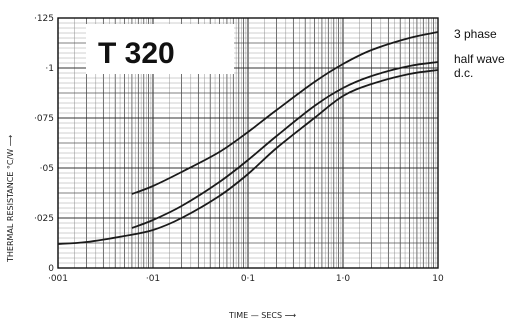 The width and height of the screenshot is (526, 325). Describe the element at coordinates (44, 19) in the screenshot. I see `y-tick-label: ·125` at that location.